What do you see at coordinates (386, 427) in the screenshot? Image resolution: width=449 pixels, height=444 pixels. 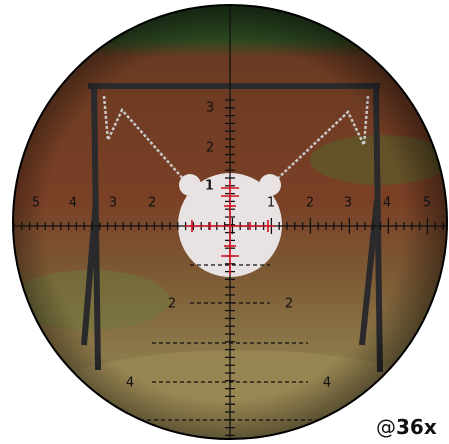 I see `magnification-prefix: @` at bounding box center [386, 427].